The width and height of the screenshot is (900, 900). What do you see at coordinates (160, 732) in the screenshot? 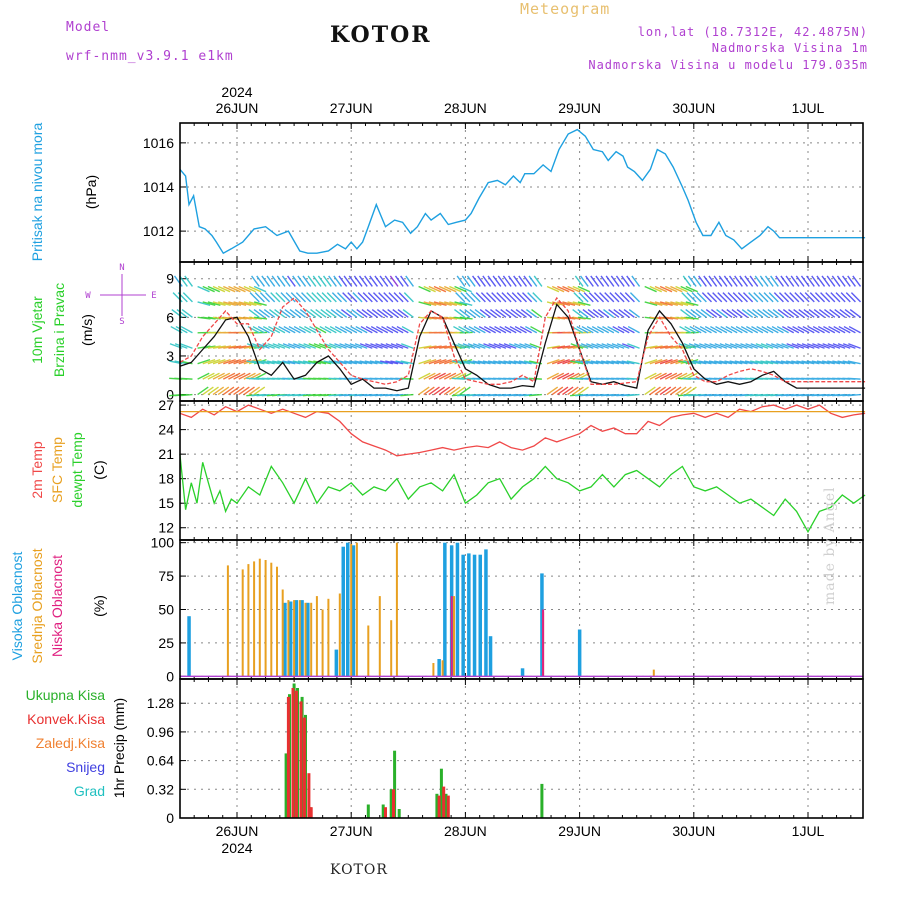
I see `y-tick-label: 0.96` at bounding box center [160, 732].